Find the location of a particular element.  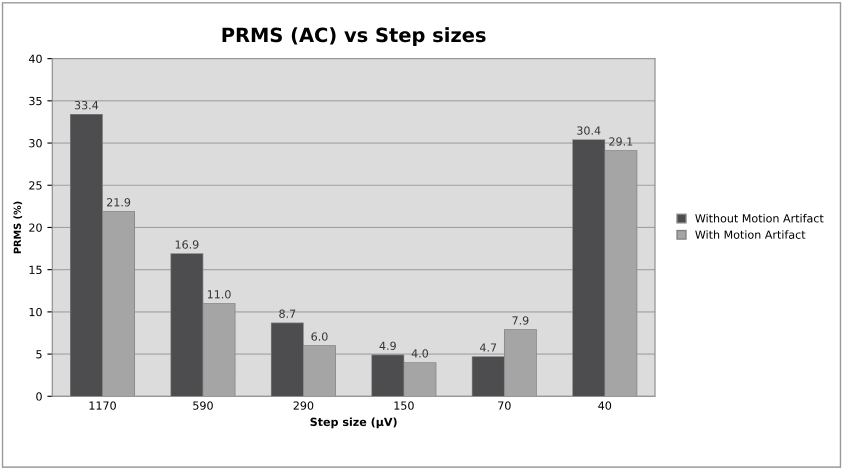

legend-label: Without Motion Artifact is located at coordinates (759, 218).